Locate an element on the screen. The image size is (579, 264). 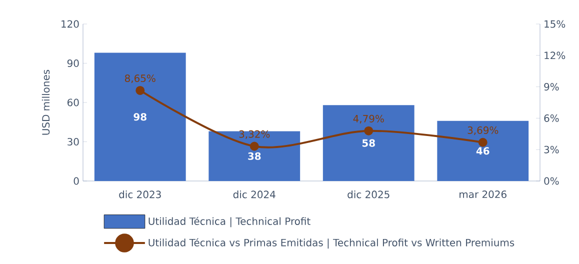
x-tick-label: mar 2026 is located at coordinates (483, 194).